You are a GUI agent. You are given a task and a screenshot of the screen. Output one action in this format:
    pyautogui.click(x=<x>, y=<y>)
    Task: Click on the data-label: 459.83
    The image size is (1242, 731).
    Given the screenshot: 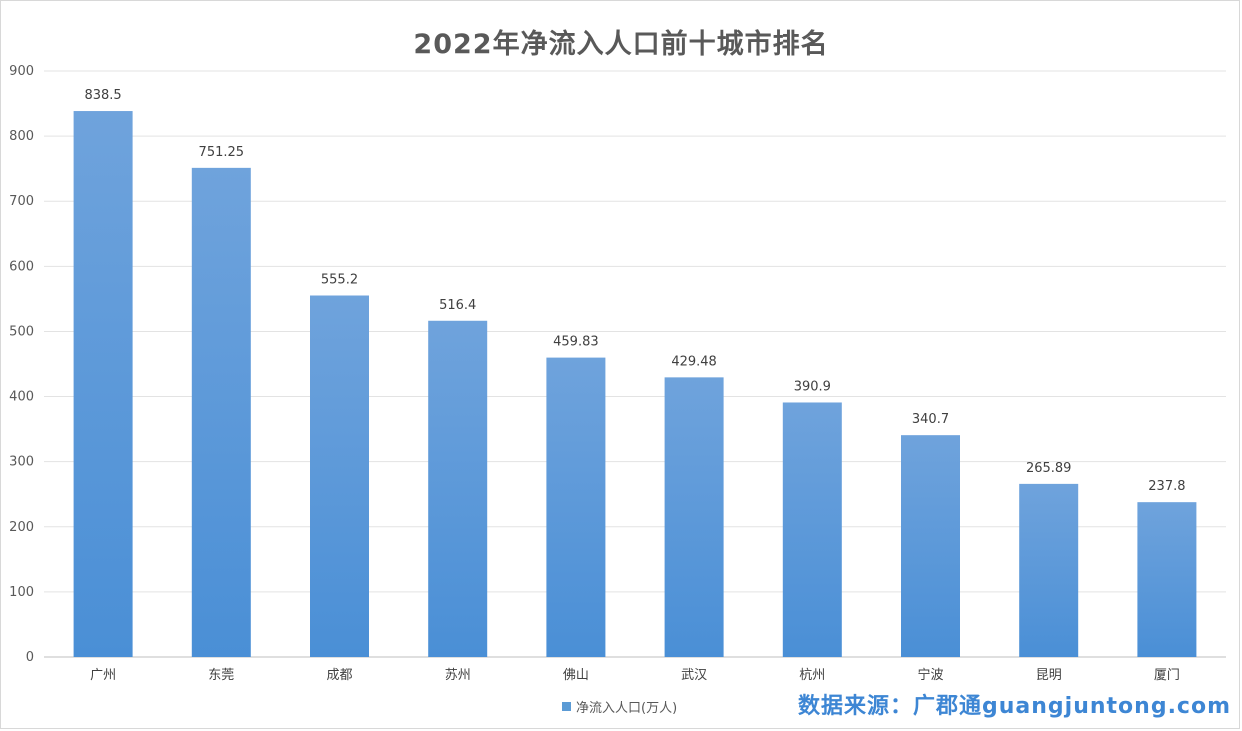 What is the action you would take?
    pyautogui.click(x=576, y=342)
    